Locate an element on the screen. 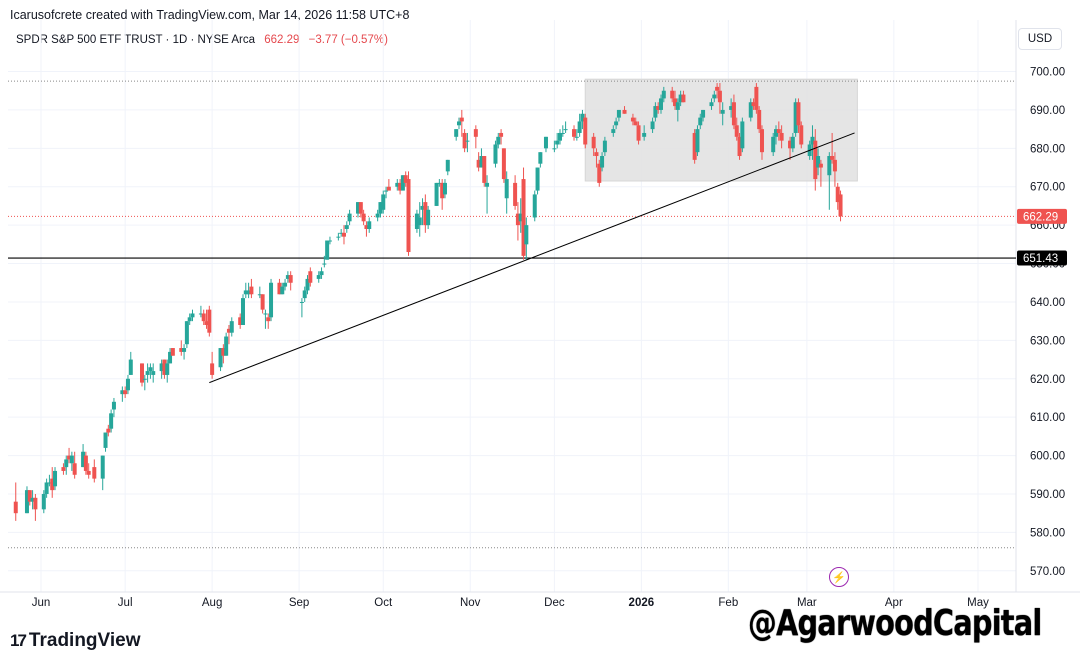 The height and width of the screenshot is (668, 1080). y-tick-label: 610.00 is located at coordinates (1047, 418).